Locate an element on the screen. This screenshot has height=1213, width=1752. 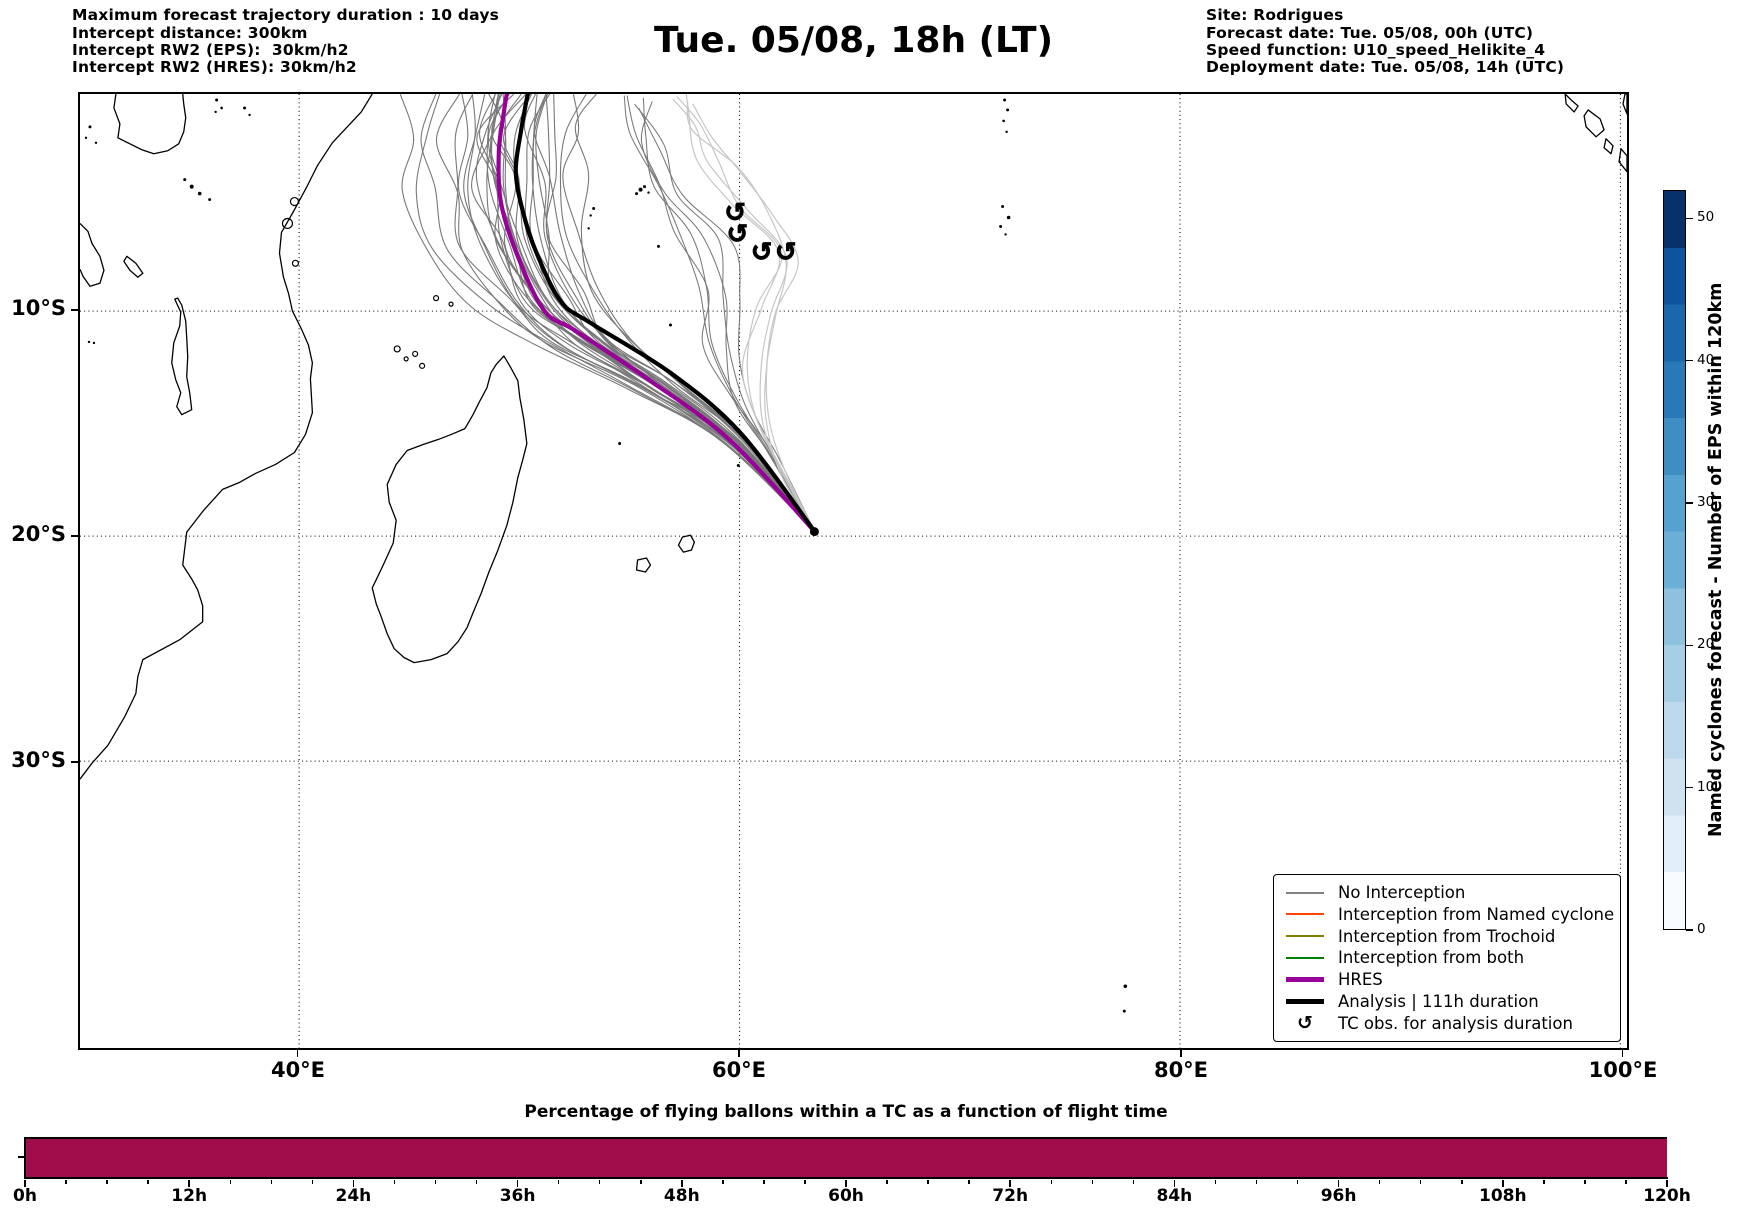
colorbar-tick-label: 20 is located at coordinates (1706, 644).